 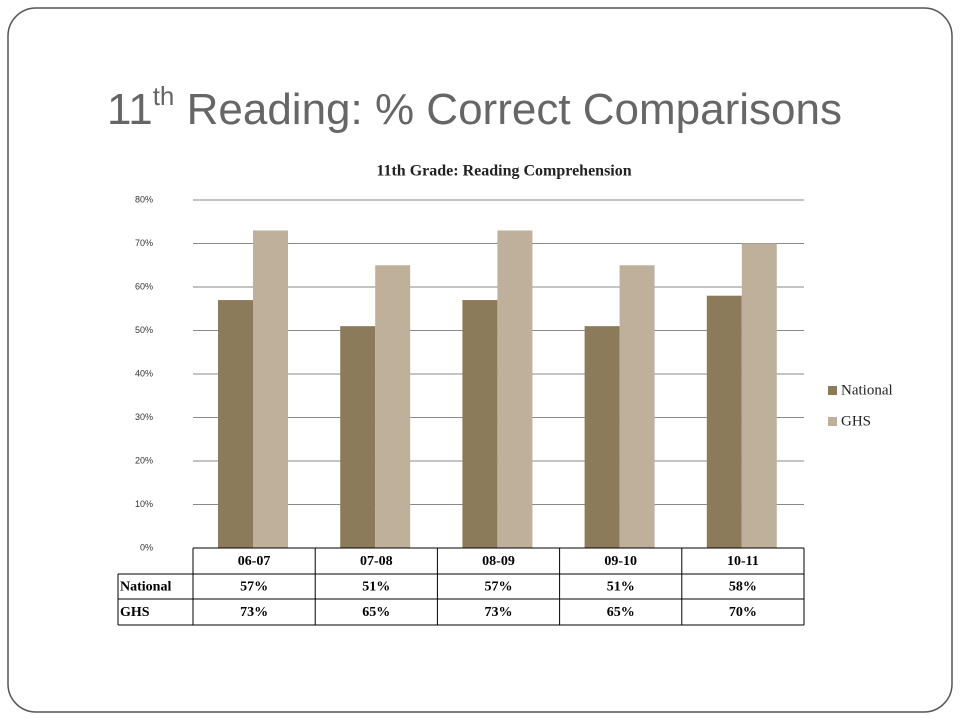 What do you see at coordinates (856, 421) in the screenshot?
I see `legend-label: GHS` at bounding box center [856, 421].